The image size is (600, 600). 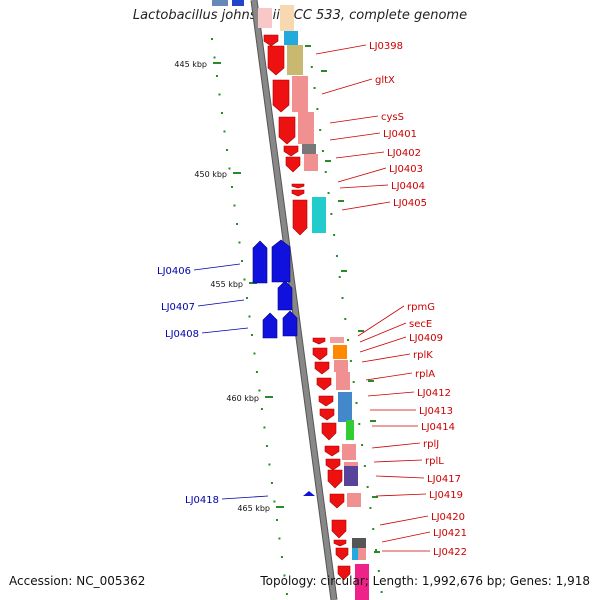 I want to click on forward-gene-label: LJ0421, so click(x=450, y=533).